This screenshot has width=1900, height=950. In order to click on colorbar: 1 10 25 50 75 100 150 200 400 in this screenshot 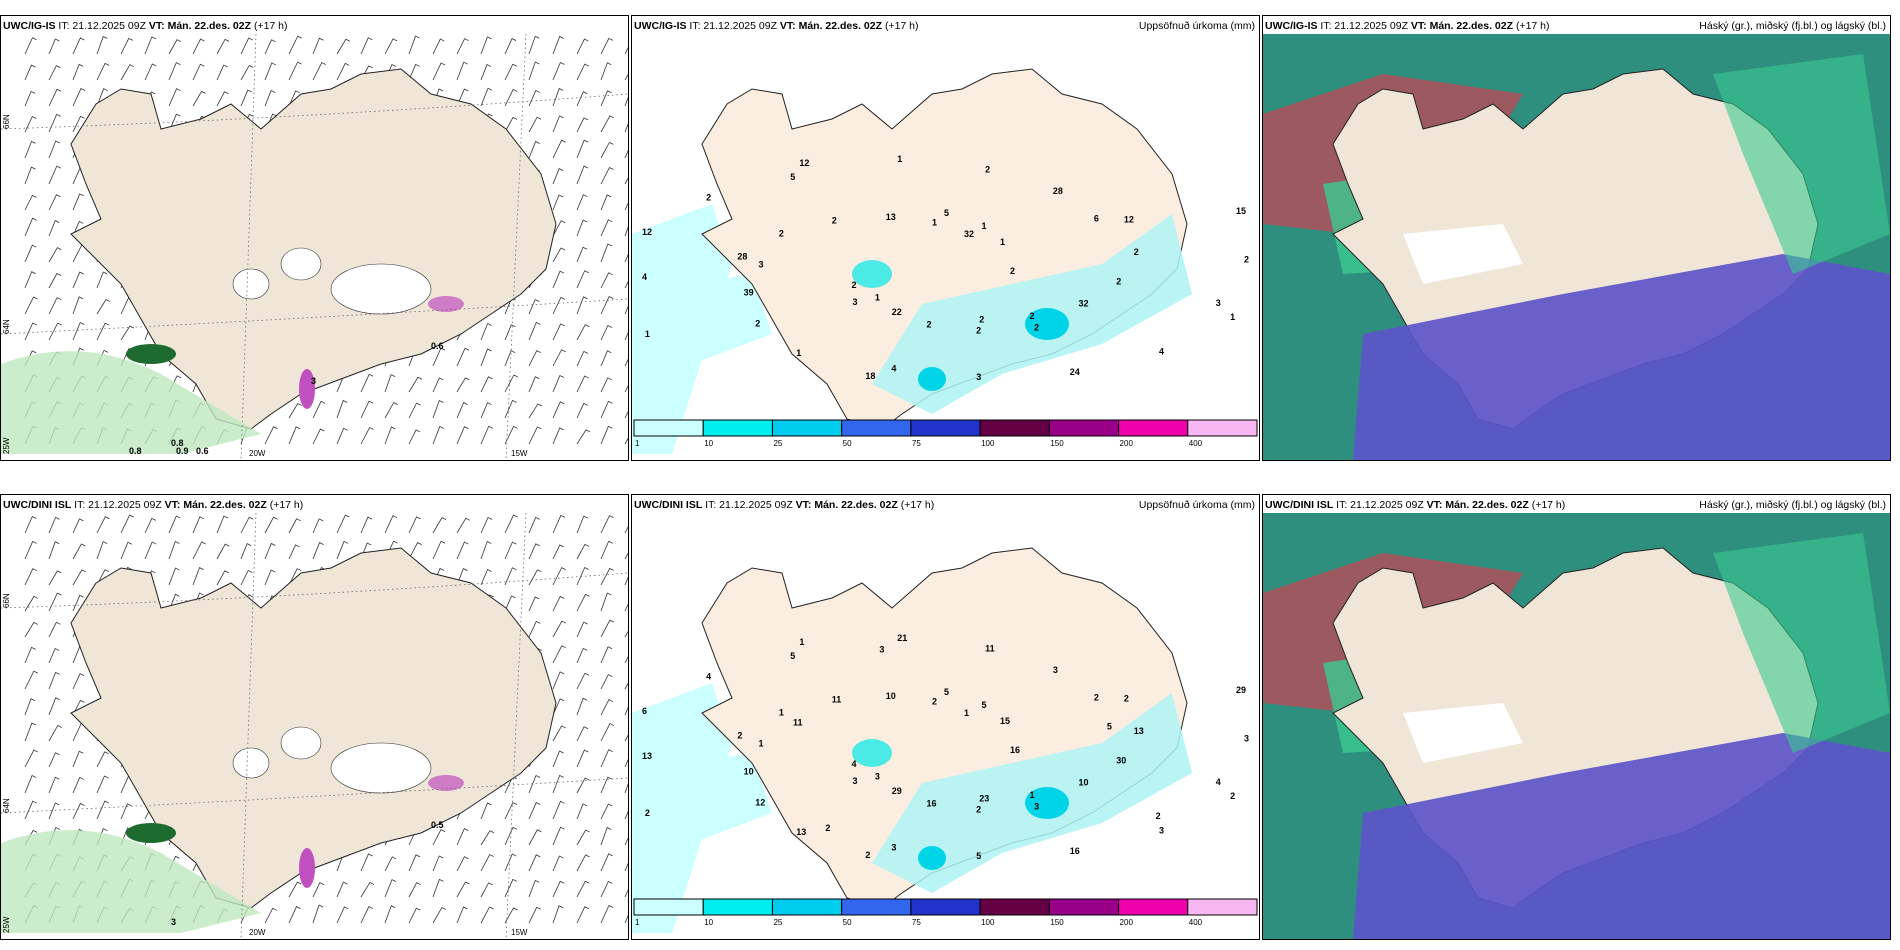, I will do `click(945, 433)`.